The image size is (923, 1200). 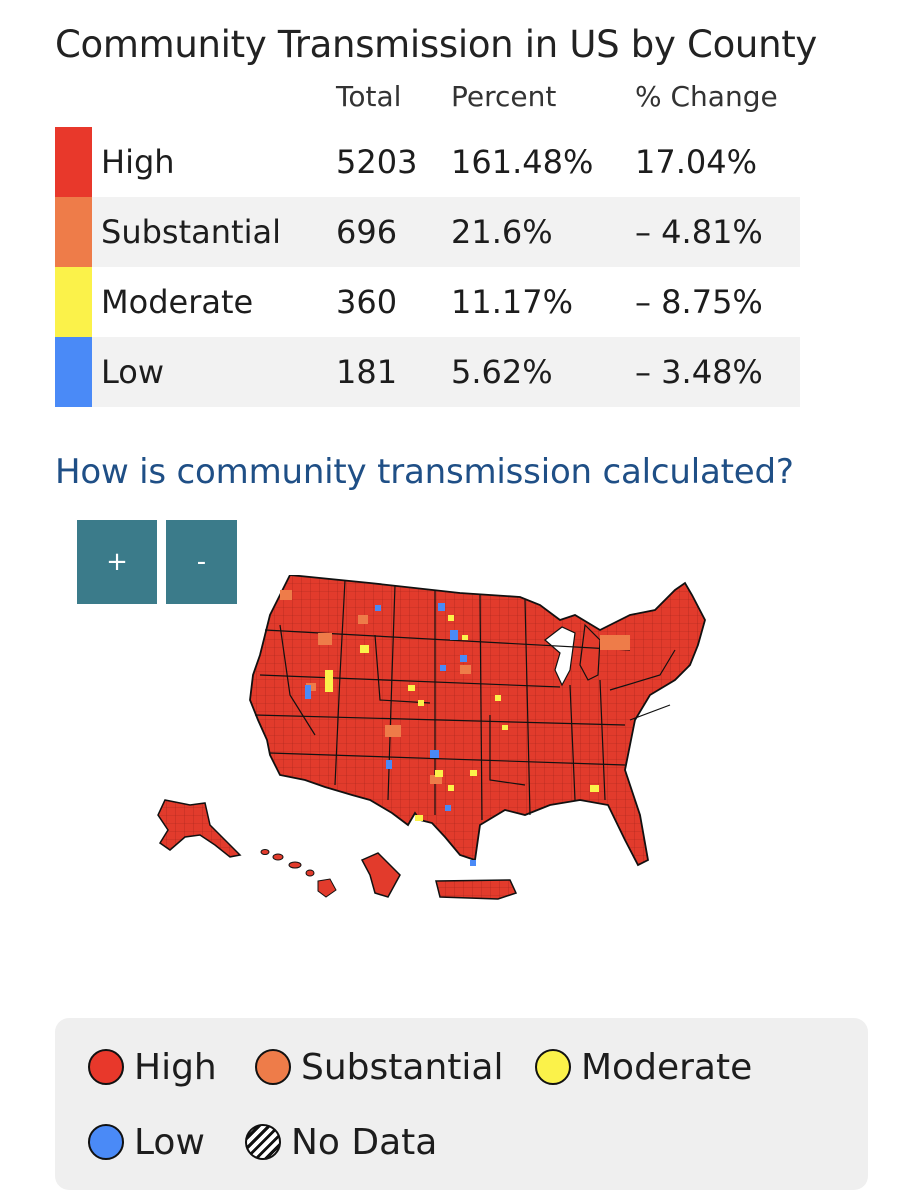 What do you see at coordinates (369, 96) in the screenshot?
I see `column-header-total: Total` at bounding box center [369, 96].